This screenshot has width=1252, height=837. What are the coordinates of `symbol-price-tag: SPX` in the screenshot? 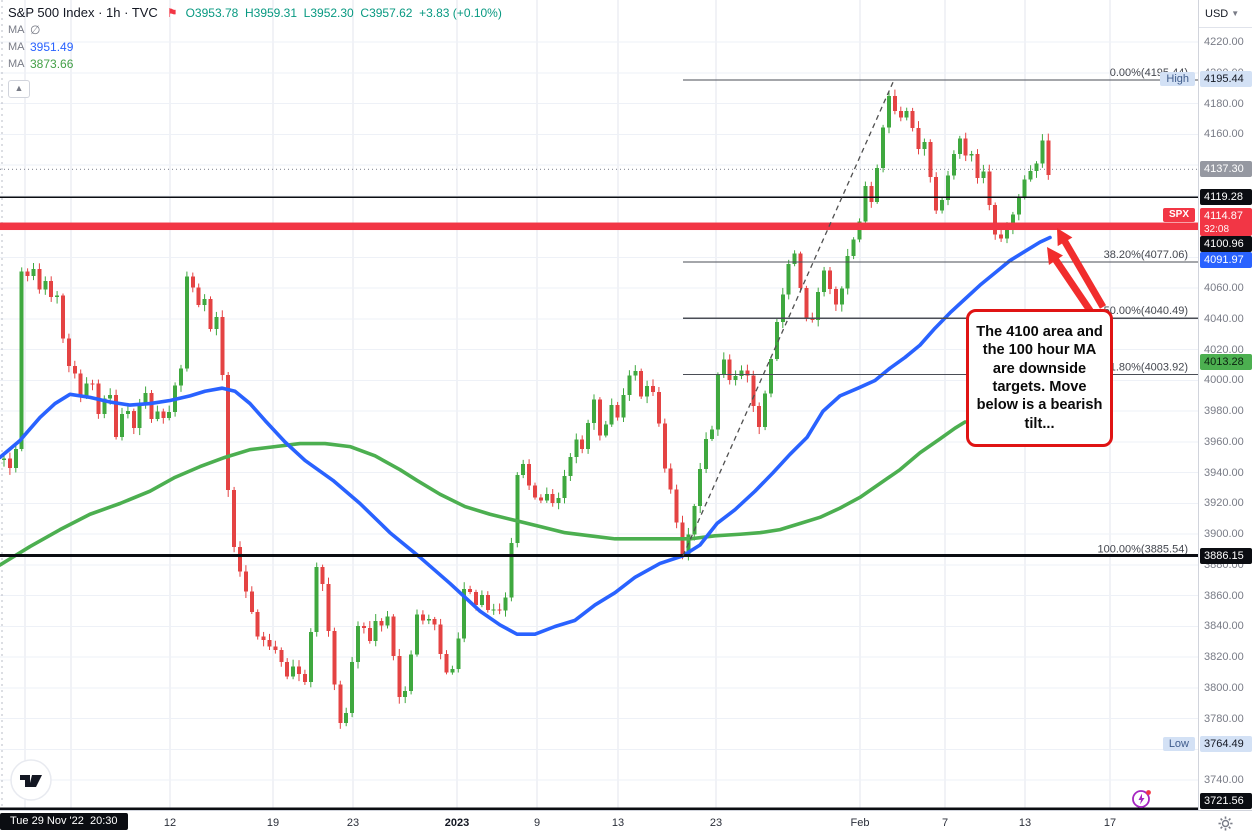 It's located at (1178, 215).